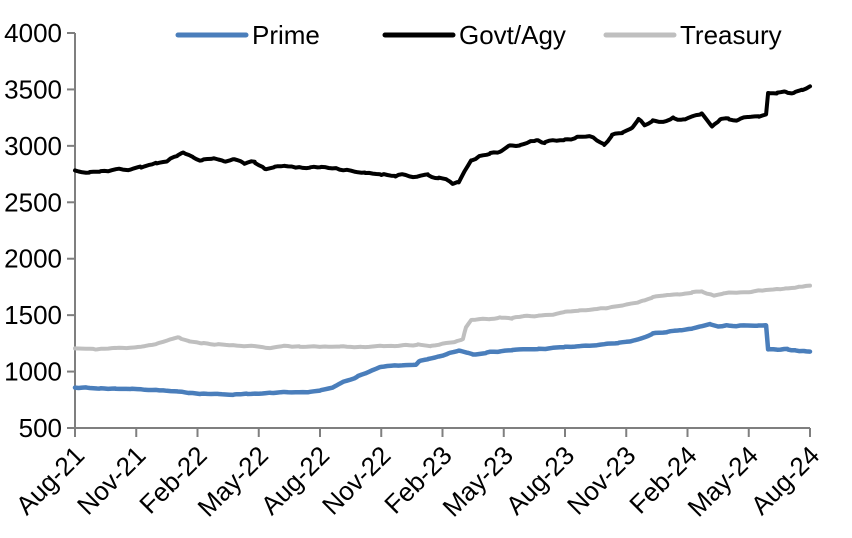 Image resolution: width=852 pixels, height=538 pixels. What do you see at coordinates (442, 359) in the screenshot?
I see `series-line-prime` at bounding box center [442, 359].